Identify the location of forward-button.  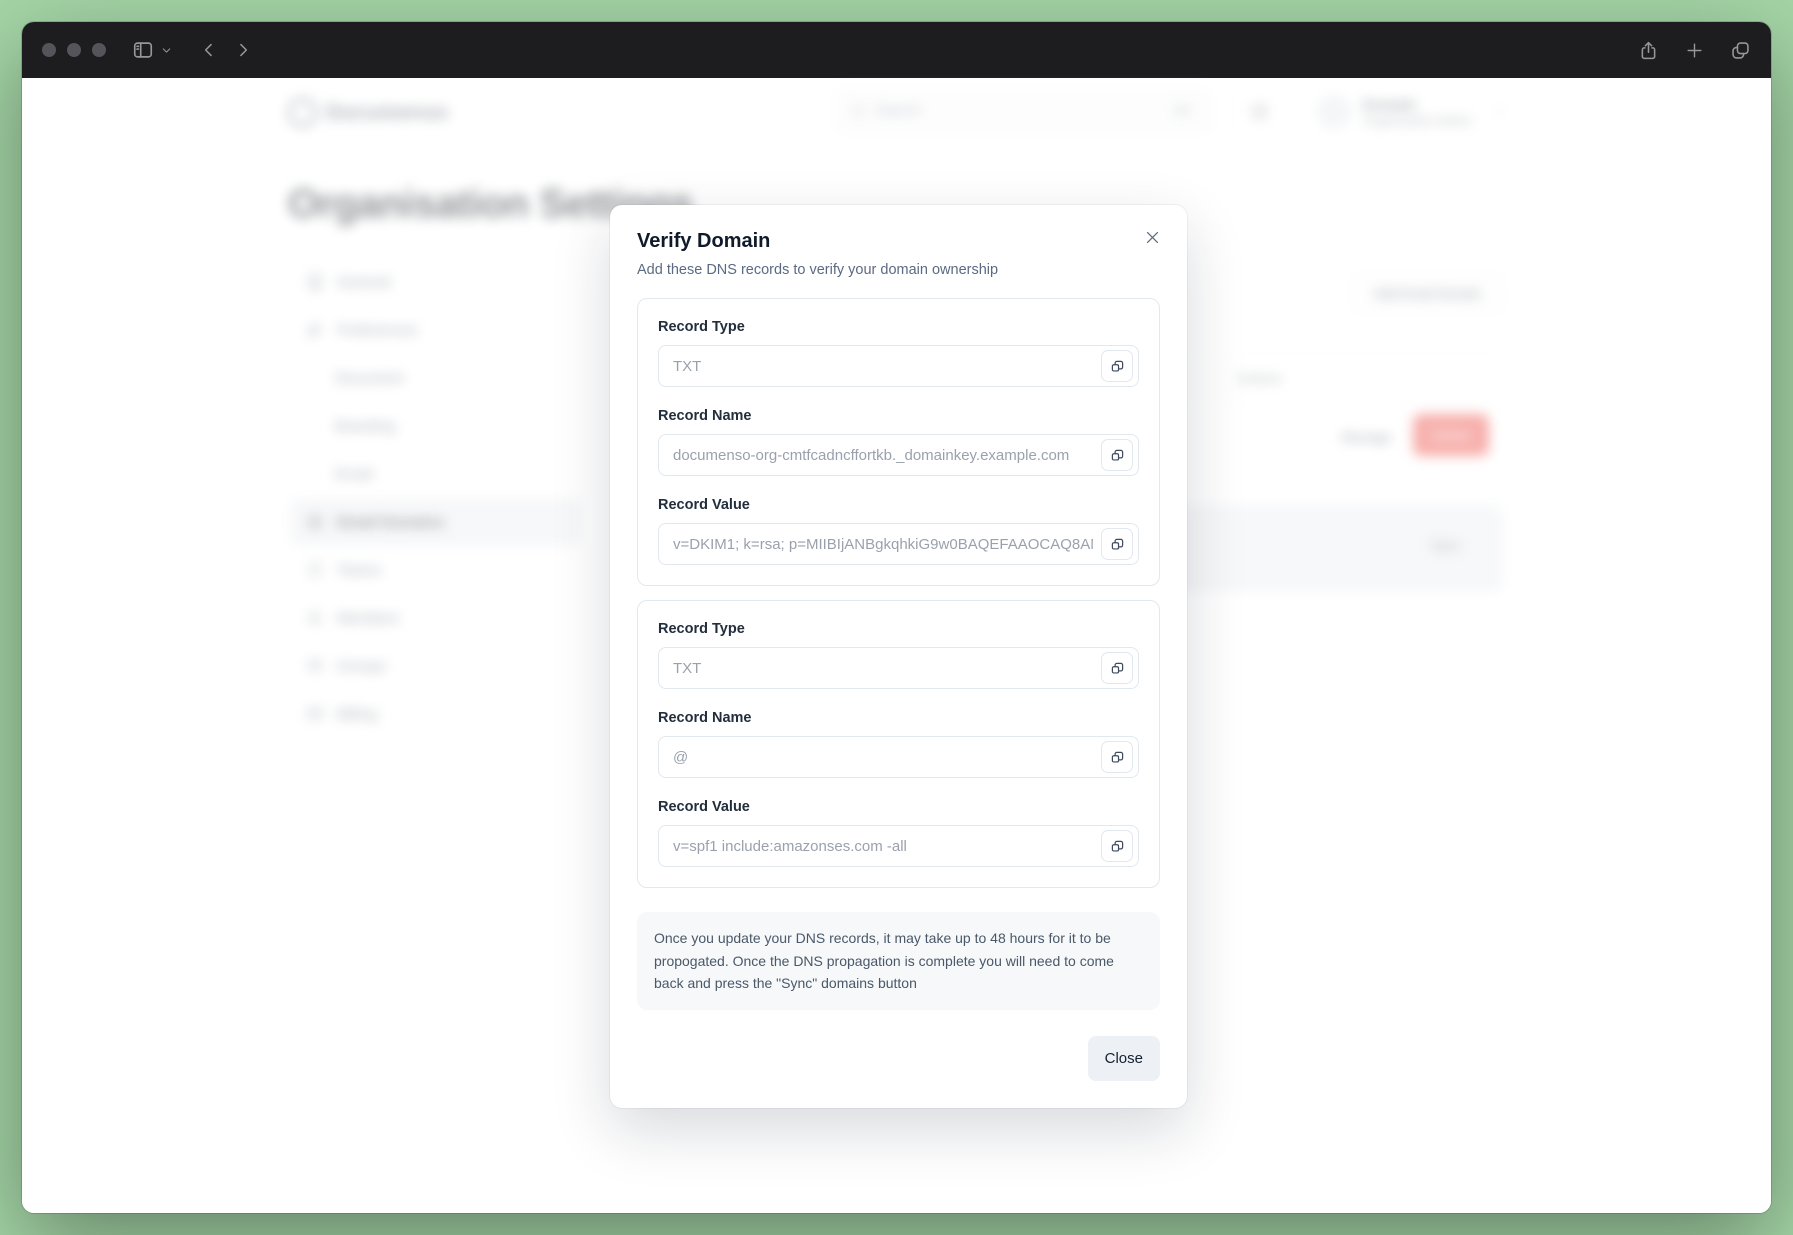
(243, 50).